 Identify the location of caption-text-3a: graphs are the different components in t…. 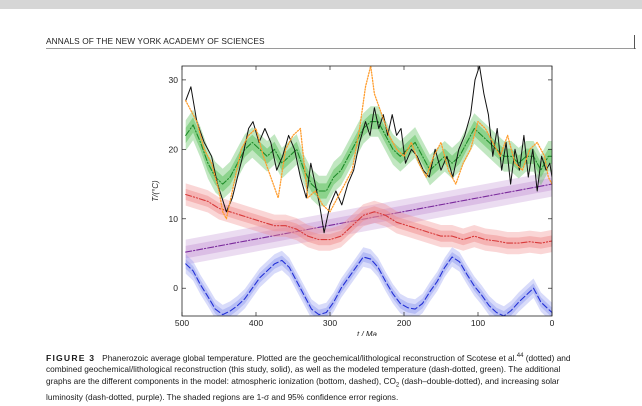
(221, 380).